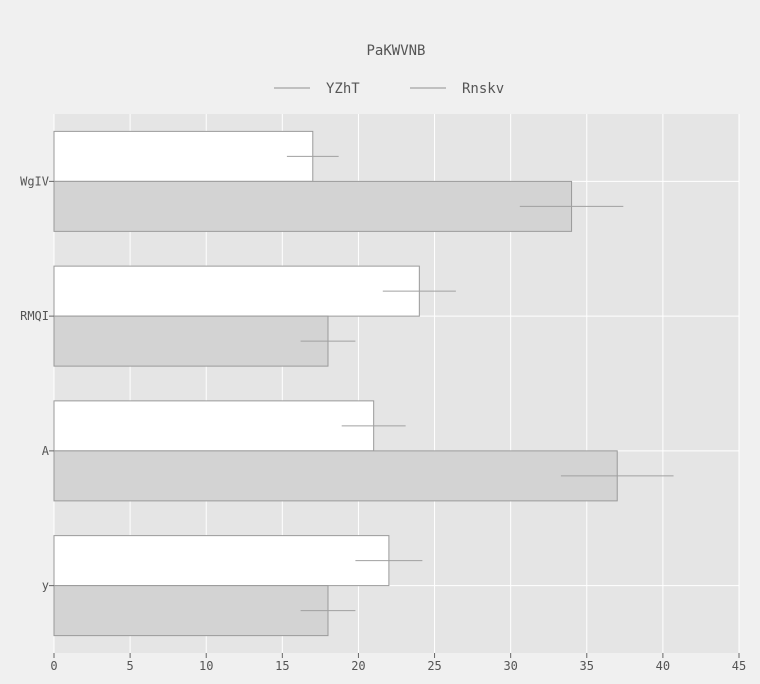 This screenshot has height=684, width=760. I want to click on x-tick-label: 35, so click(587, 666).